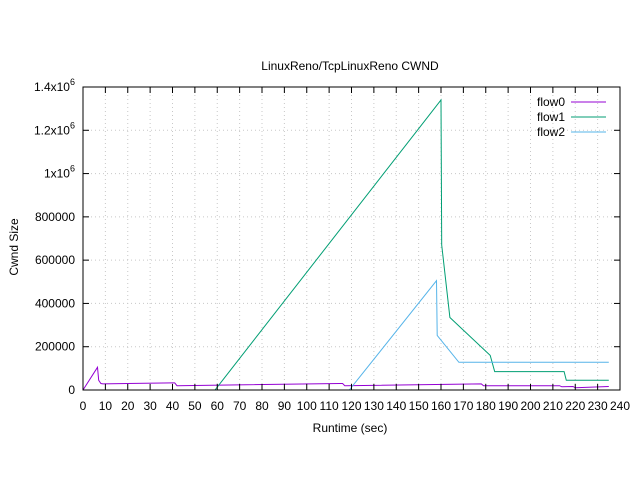  Describe the element at coordinates (218, 406) in the screenshot. I see `x-tick-label: 60` at that location.